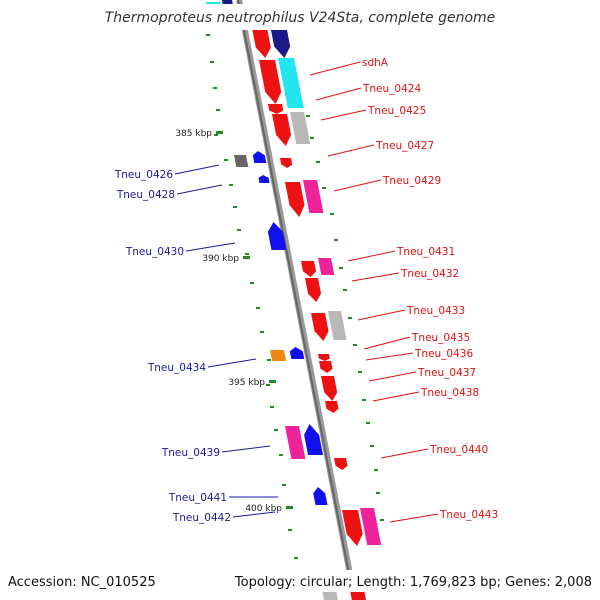 The height and width of the screenshot is (600, 600). Describe the element at coordinates (435, 311) in the screenshot. I see `gene-label-right: Tneu_0433` at that location.